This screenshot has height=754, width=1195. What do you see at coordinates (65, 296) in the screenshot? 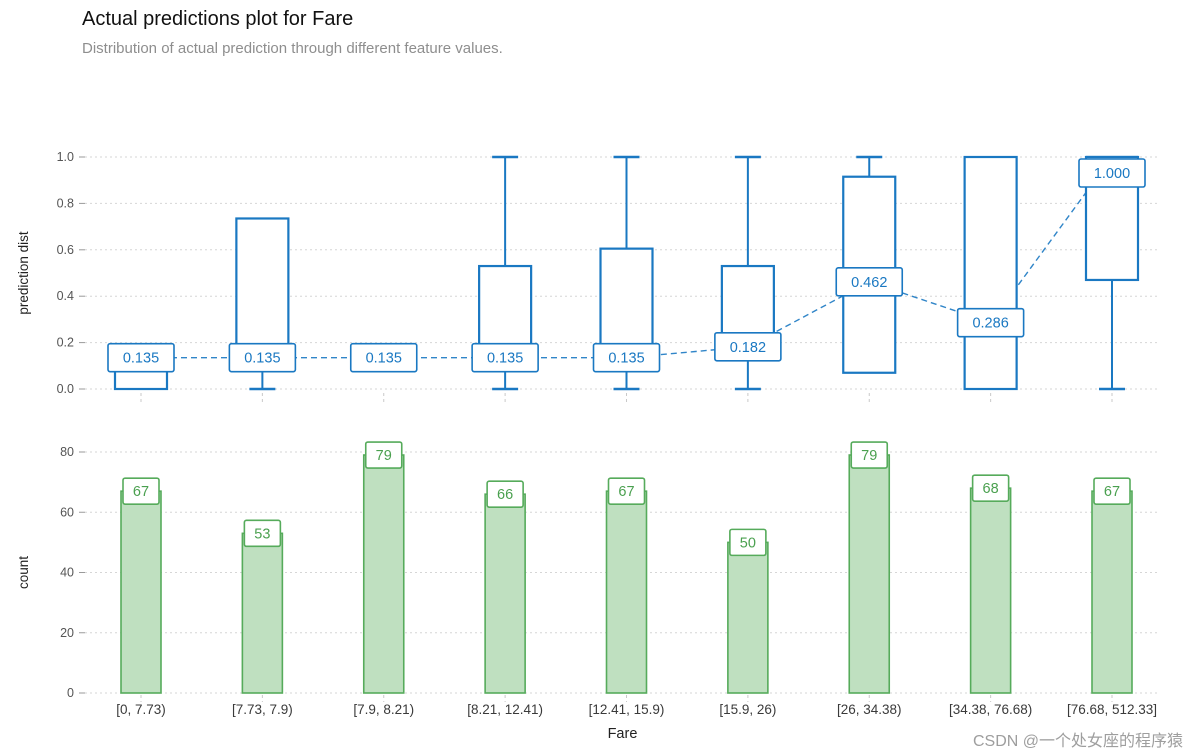
I see `y-tick-label: 0.4` at bounding box center [65, 296].